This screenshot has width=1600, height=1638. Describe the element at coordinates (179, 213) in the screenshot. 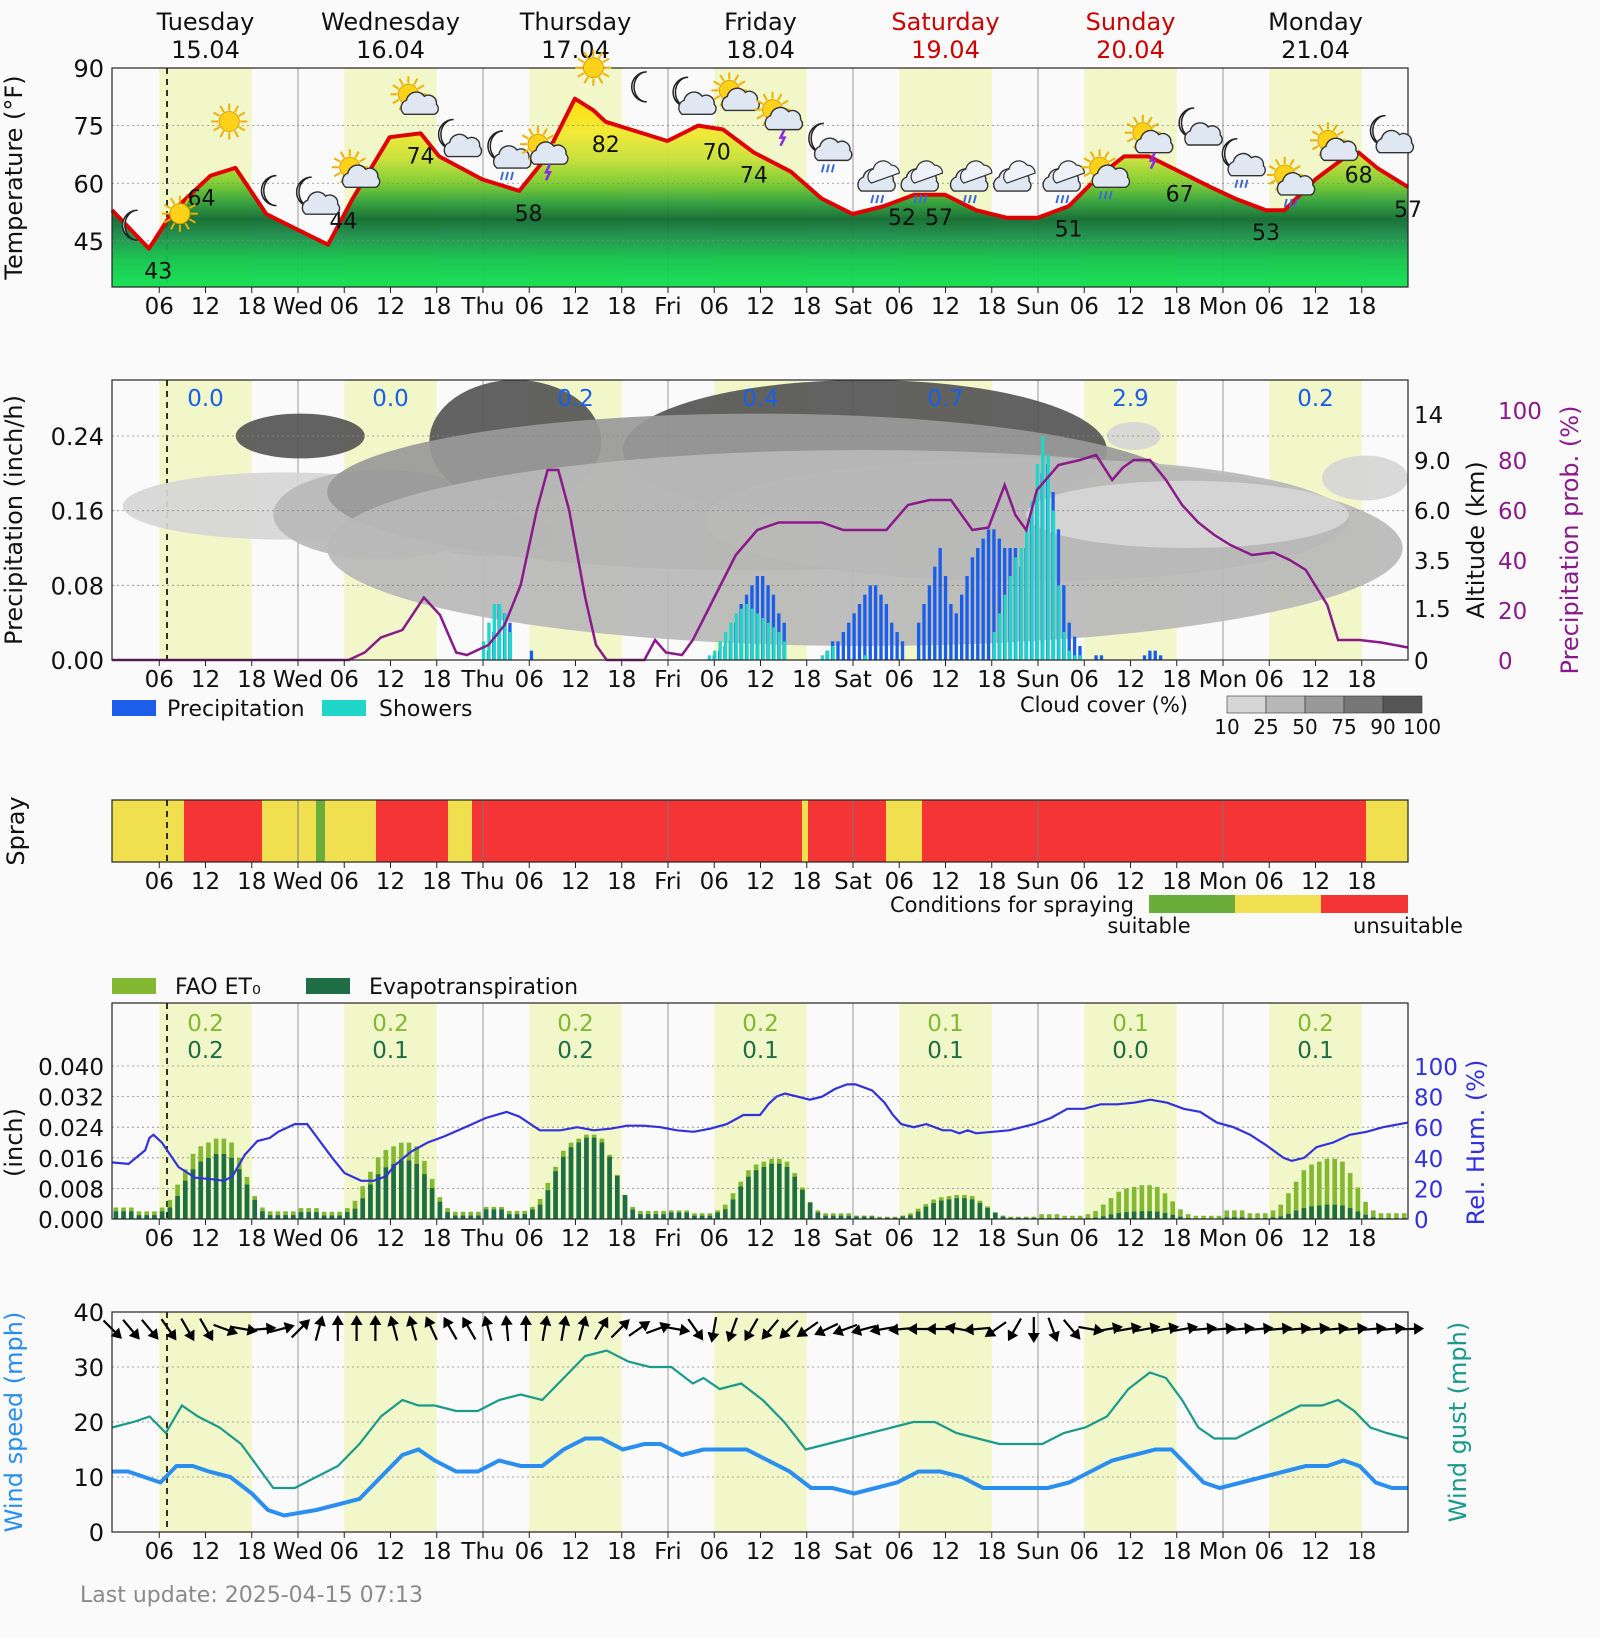

I see `sun-icon` at that location.